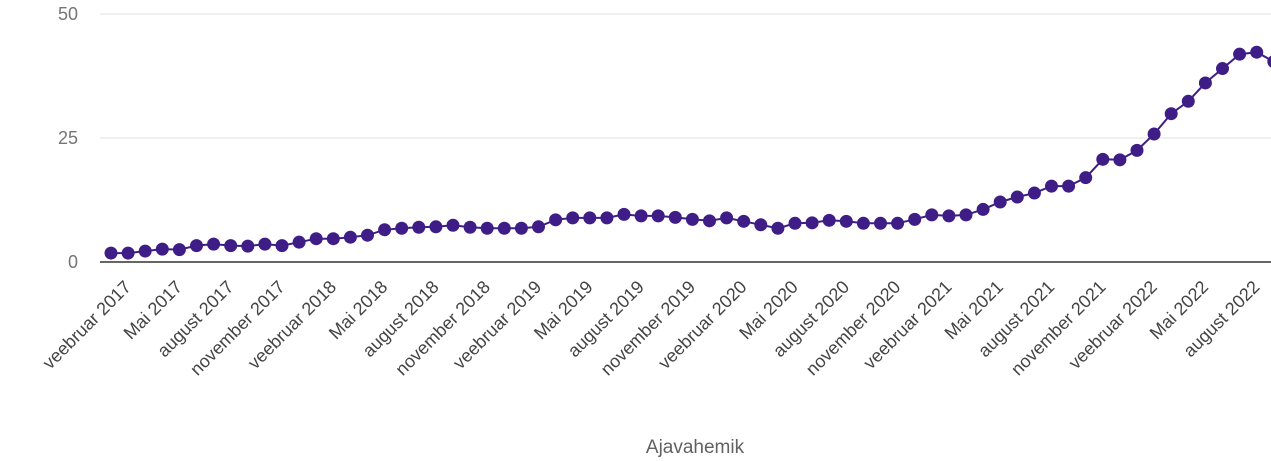  I want to click on x-tick-label: veebruar 2018, so click(292, 325).